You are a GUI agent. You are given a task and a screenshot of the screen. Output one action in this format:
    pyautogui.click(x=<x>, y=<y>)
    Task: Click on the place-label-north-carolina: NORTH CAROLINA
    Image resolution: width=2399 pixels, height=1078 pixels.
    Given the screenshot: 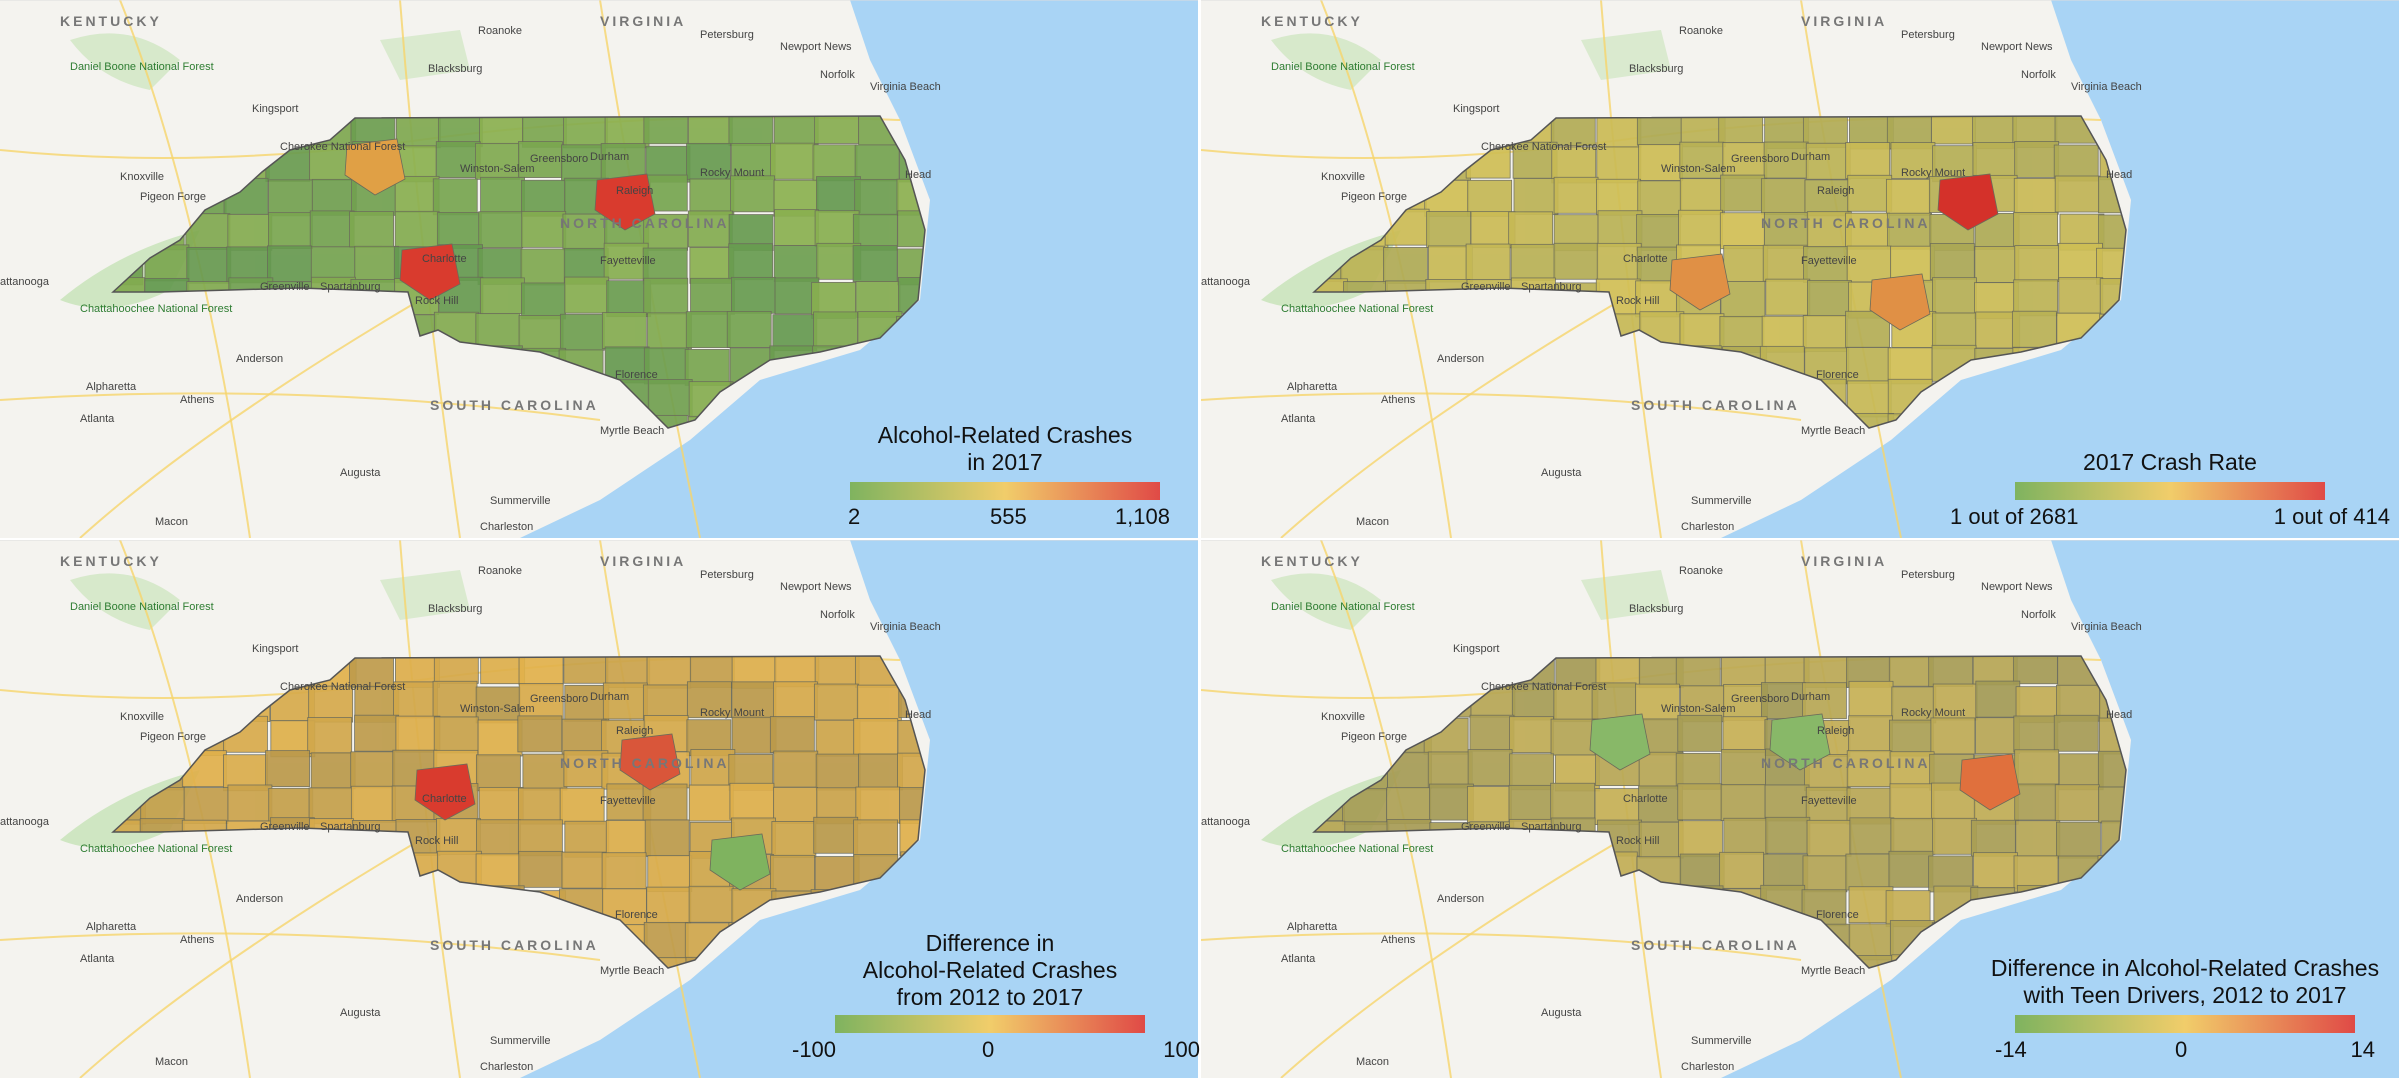 What is the action you would take?
    pyautogui.click(x=645, y=223)
    